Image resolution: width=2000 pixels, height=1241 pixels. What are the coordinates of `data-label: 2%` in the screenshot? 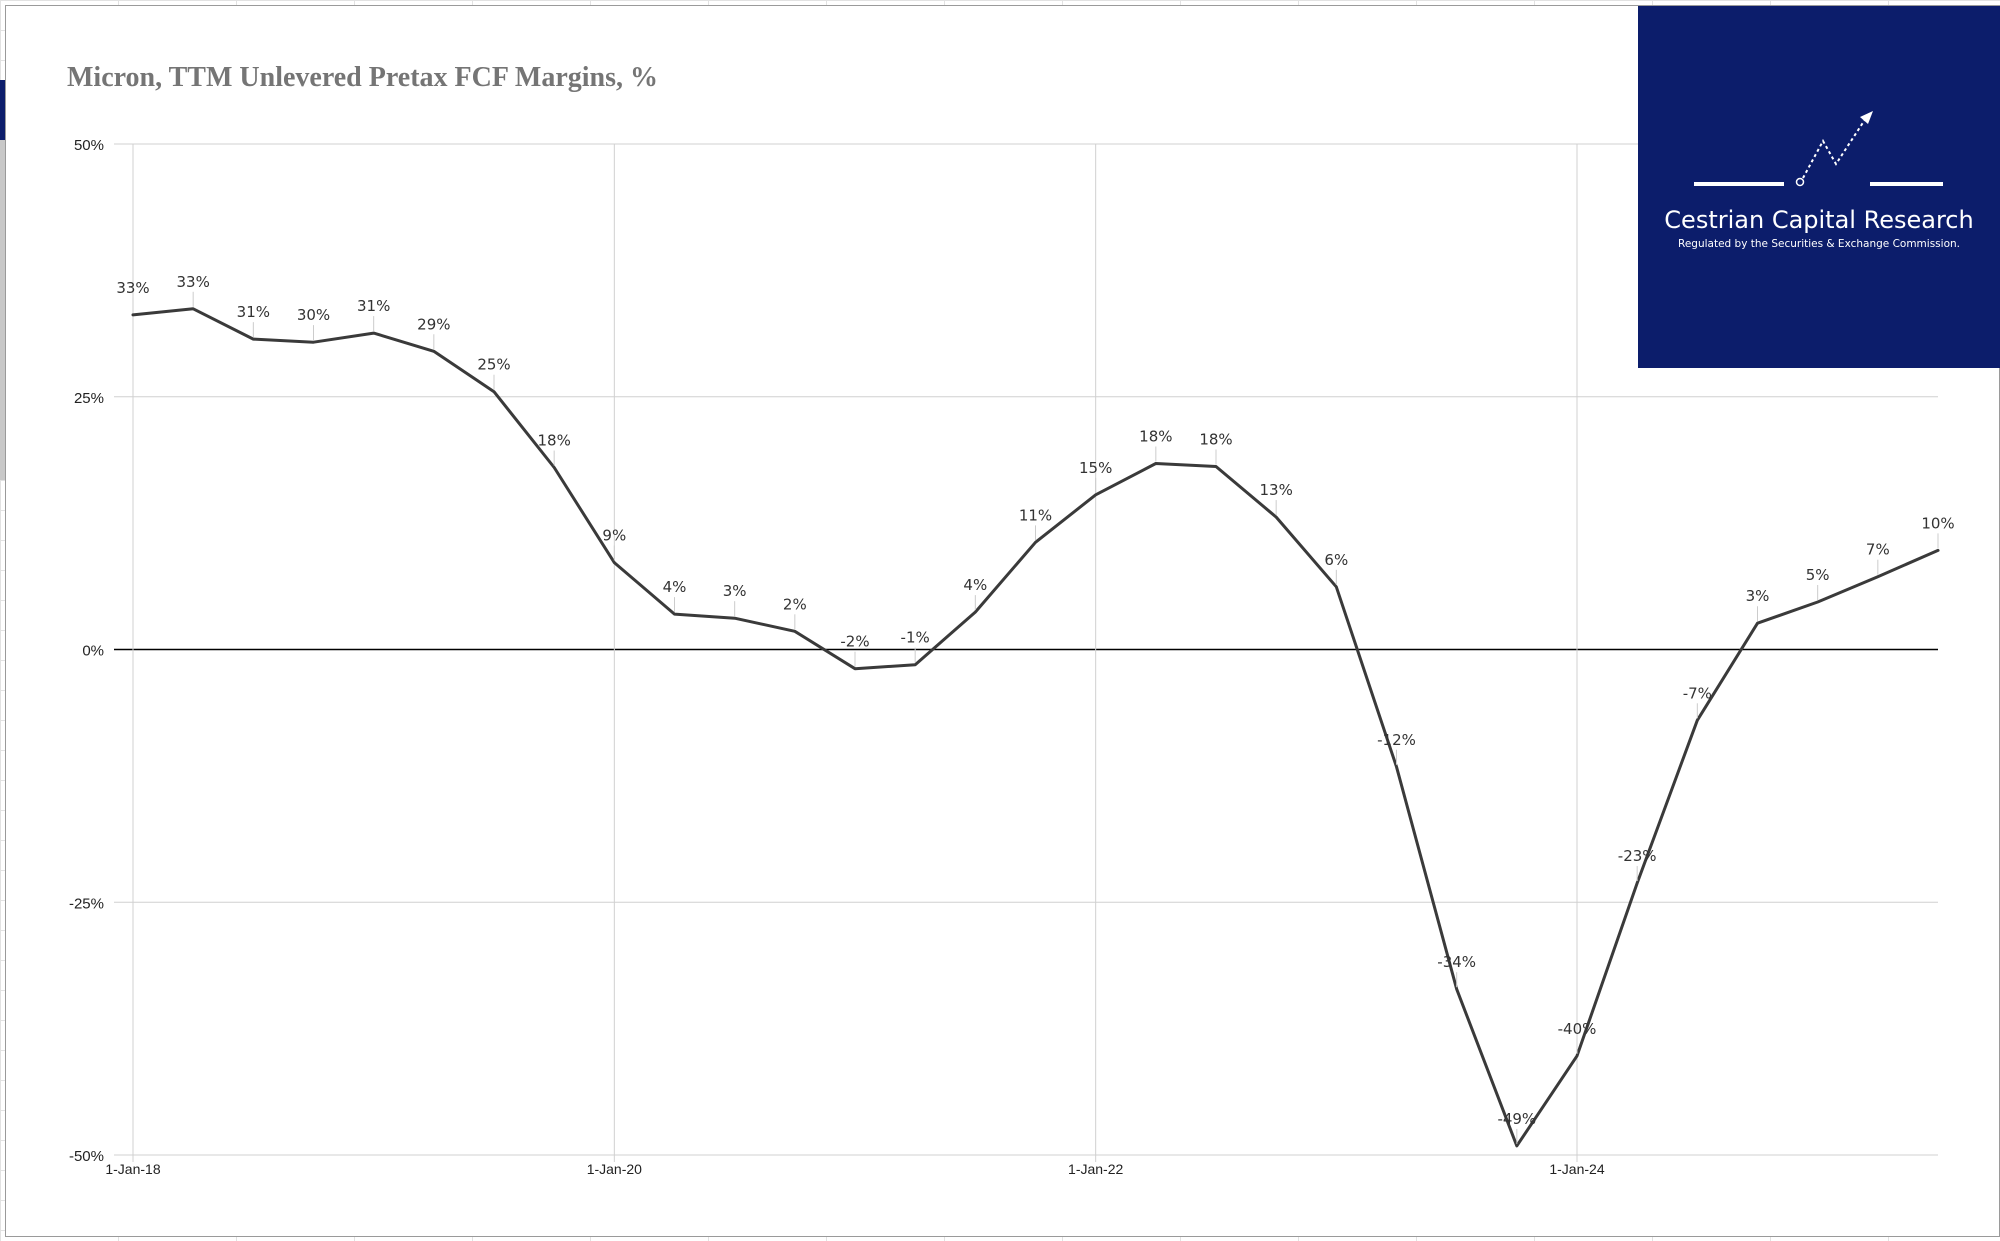 It's located at (795, 604).